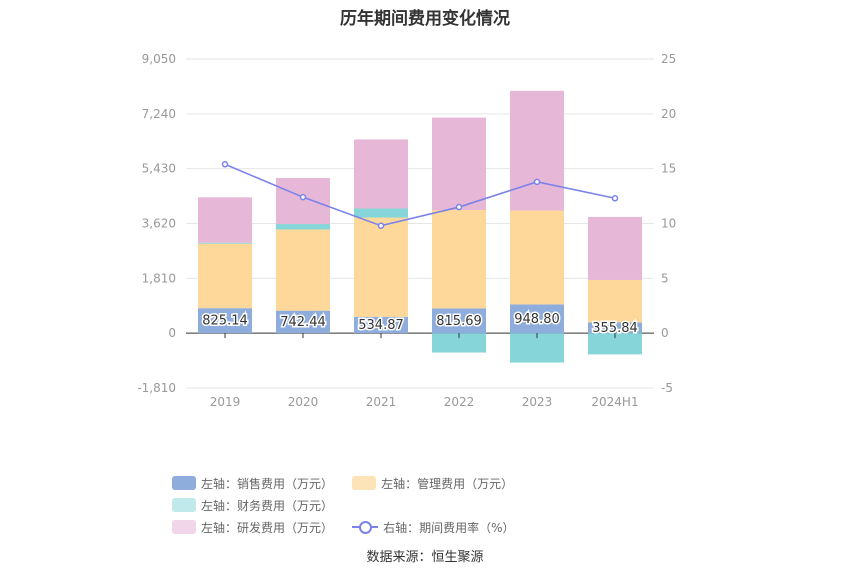 Image resolution: width=850 pixels, height=575 pixels. I want to click on right-axis-tick-label: 5, so click(665, 278).